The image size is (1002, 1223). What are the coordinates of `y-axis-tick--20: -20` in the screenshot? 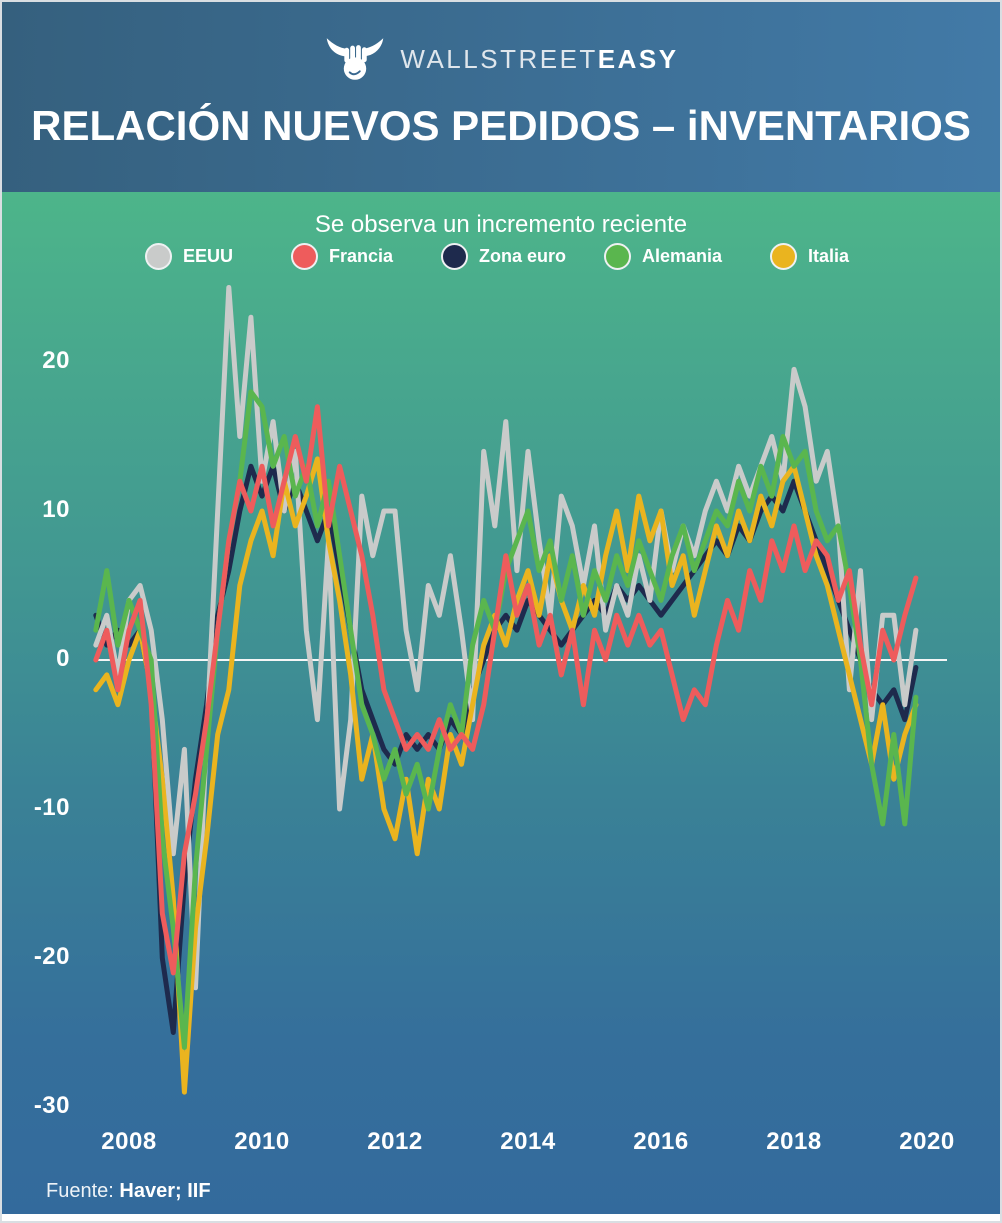 It's located at (51, 956).